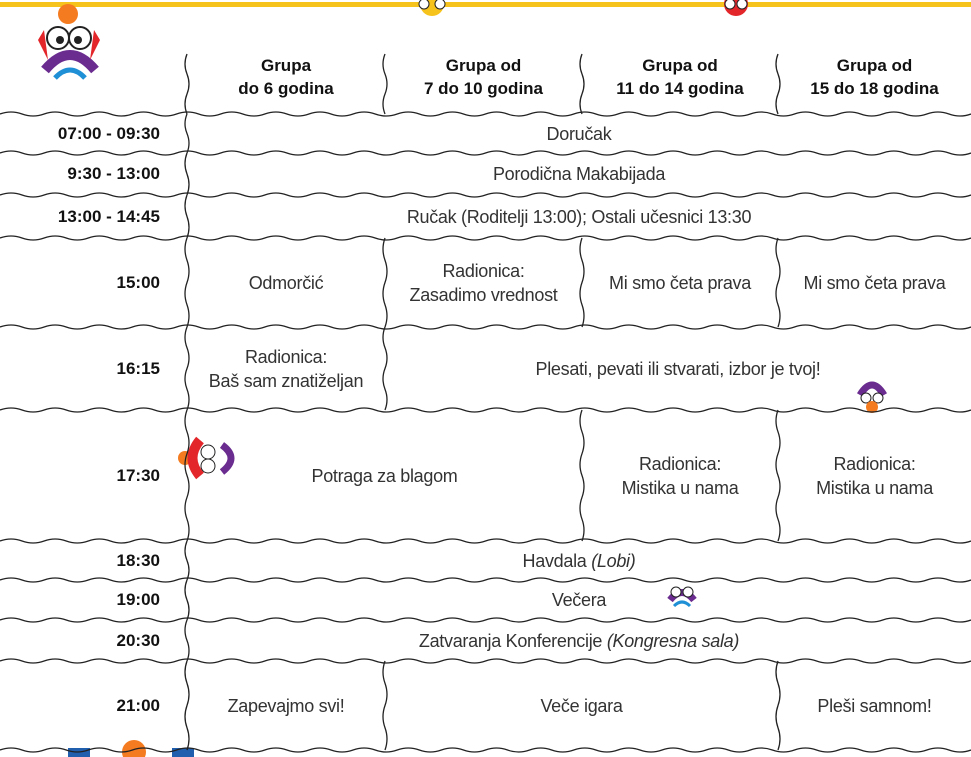 The width and height of the screenshot is (971, 757). I want to click on cell-line: Mistika u nama, so click(680, 488).